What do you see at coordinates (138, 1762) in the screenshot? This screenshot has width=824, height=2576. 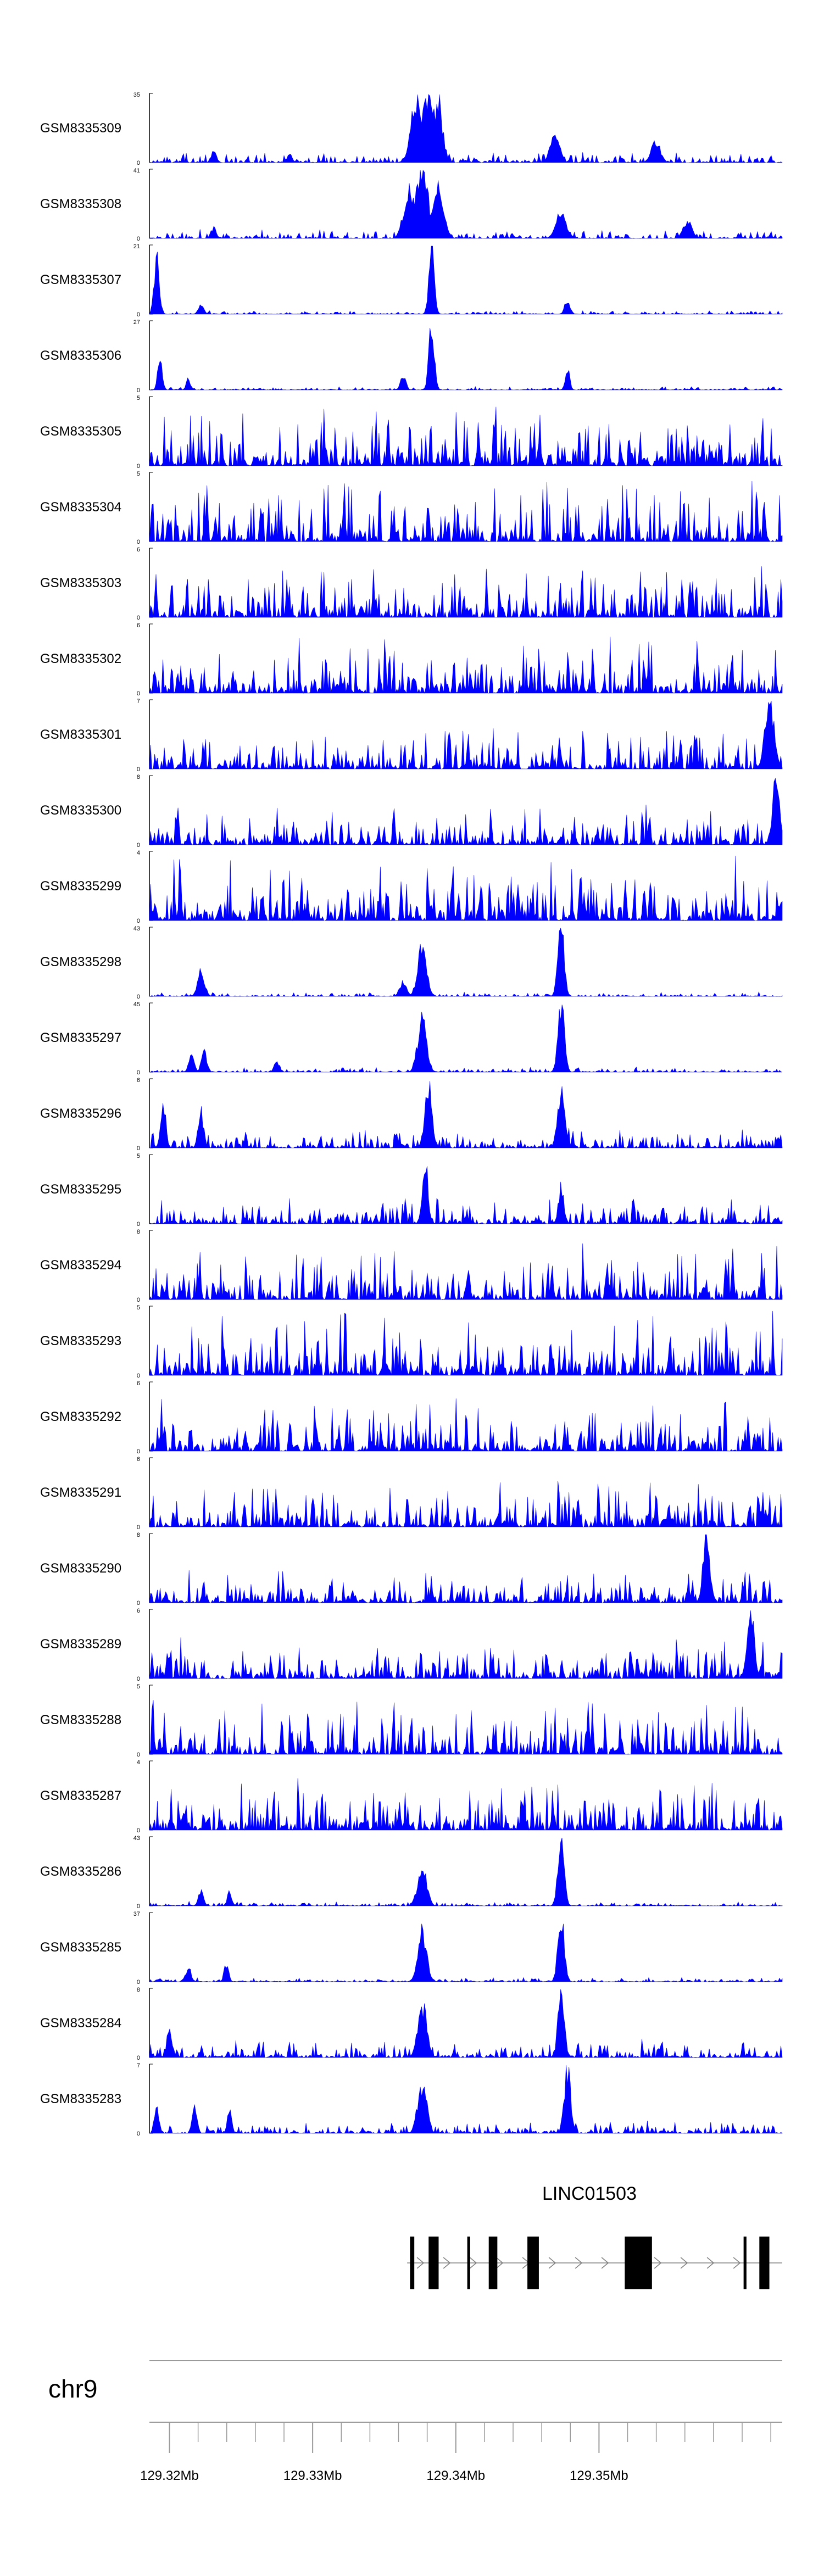 I see `track-max-label: 4` at bounding box center [138, 1762].